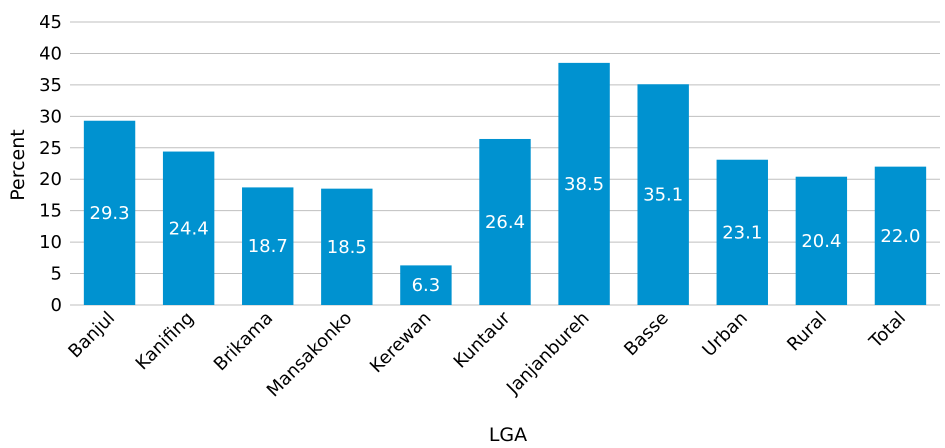 This screenshot has width=945, height=448. I want to click on data-label: 35.1, so click(663, 195).